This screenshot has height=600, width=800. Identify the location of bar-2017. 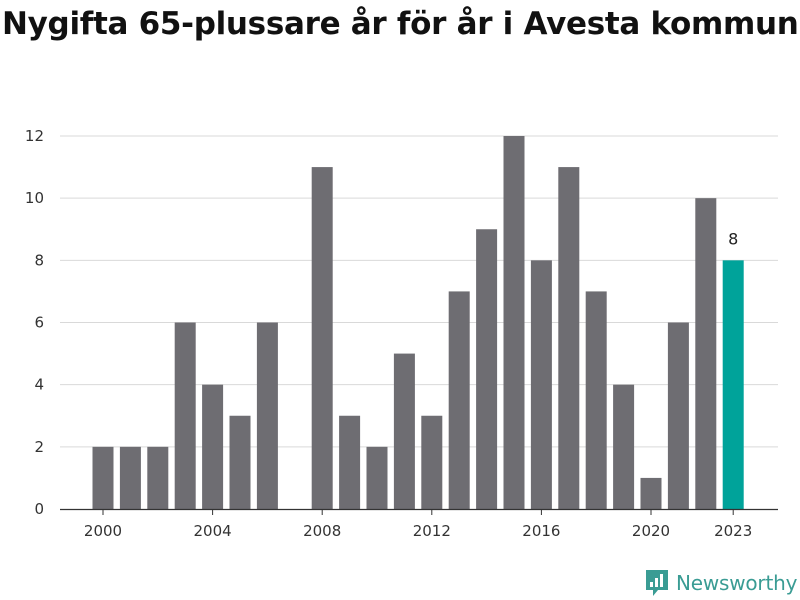
(569, 338).